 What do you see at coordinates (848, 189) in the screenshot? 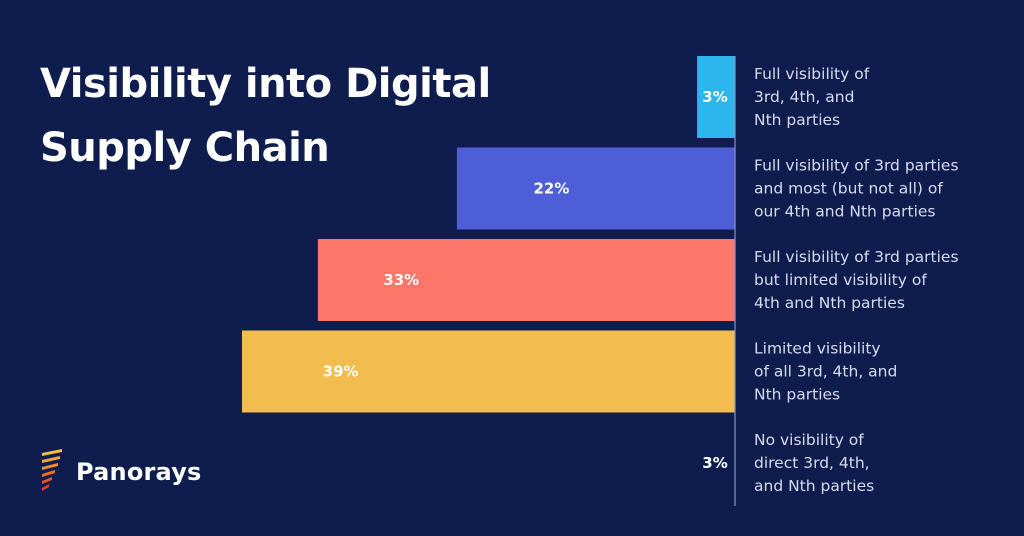
I see `category-label-2-line-2: and most (but not all) of` at bounding box center [848, 189].